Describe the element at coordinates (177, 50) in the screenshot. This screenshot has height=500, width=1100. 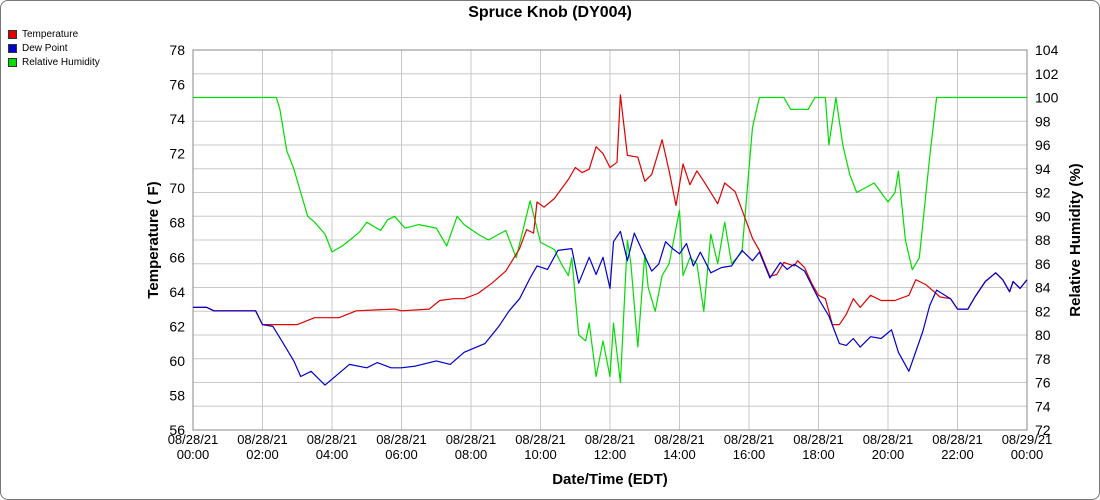
I see `y-tick-label-left: 78` at that location.